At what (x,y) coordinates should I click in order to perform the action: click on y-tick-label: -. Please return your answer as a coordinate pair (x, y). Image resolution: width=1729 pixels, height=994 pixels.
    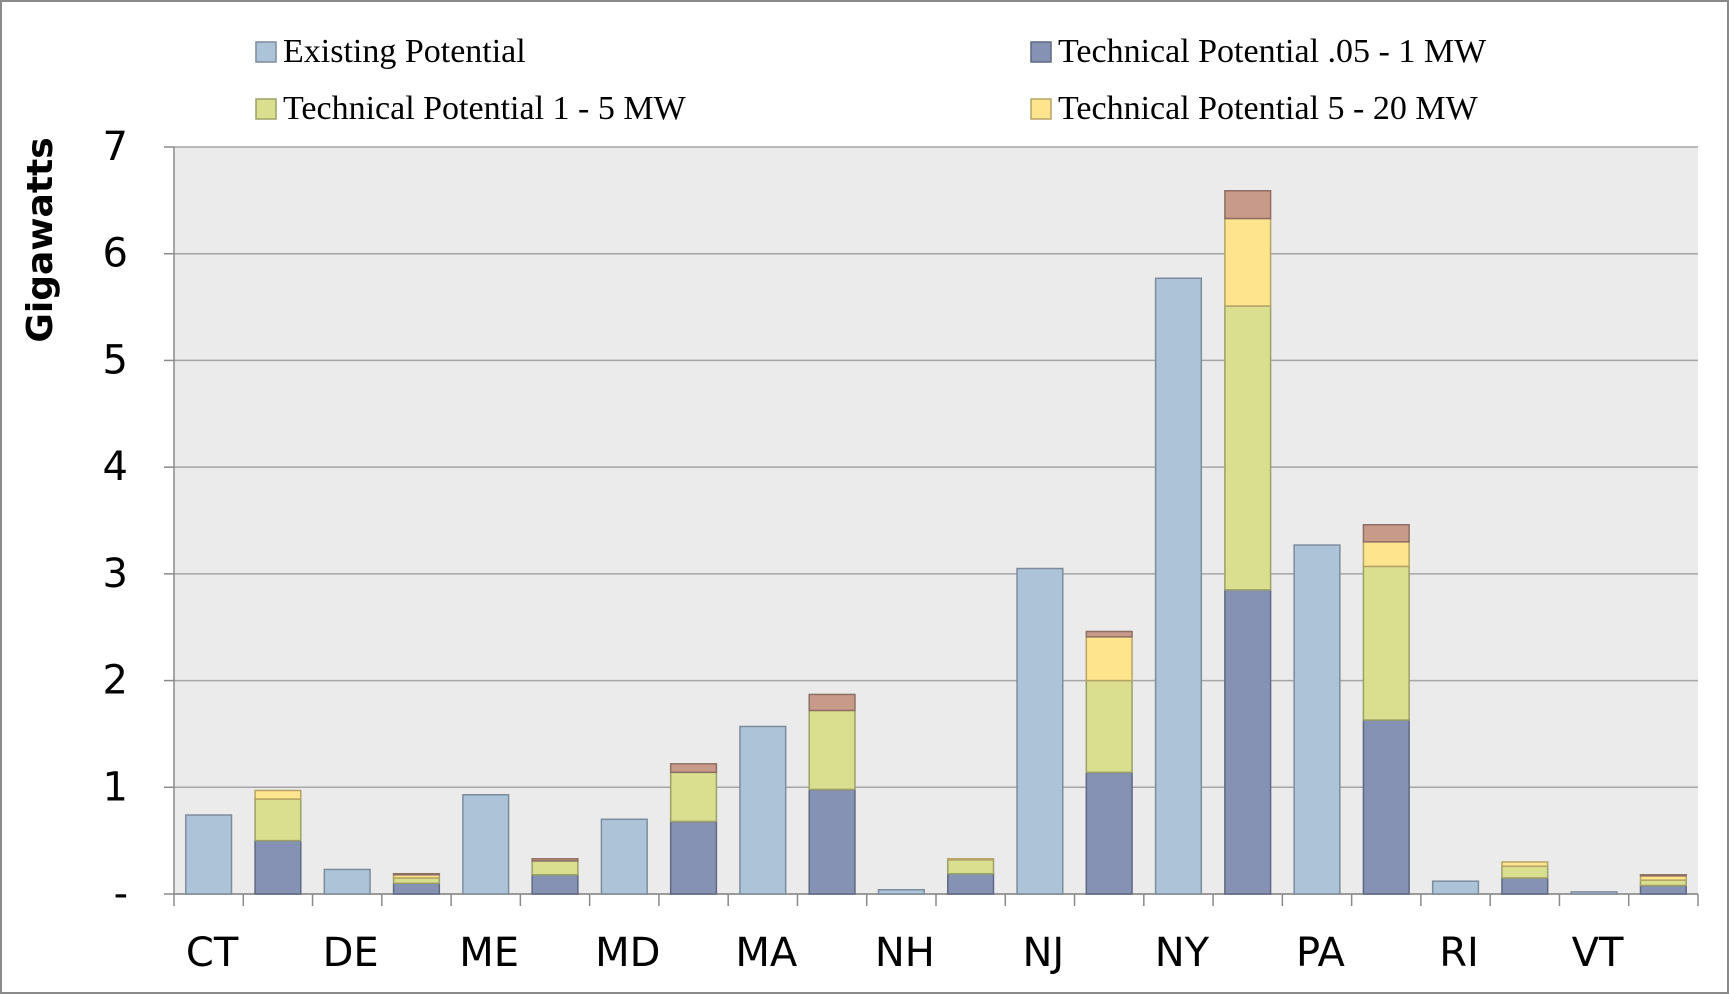
    Looking at the image, I should click on (121, 894).